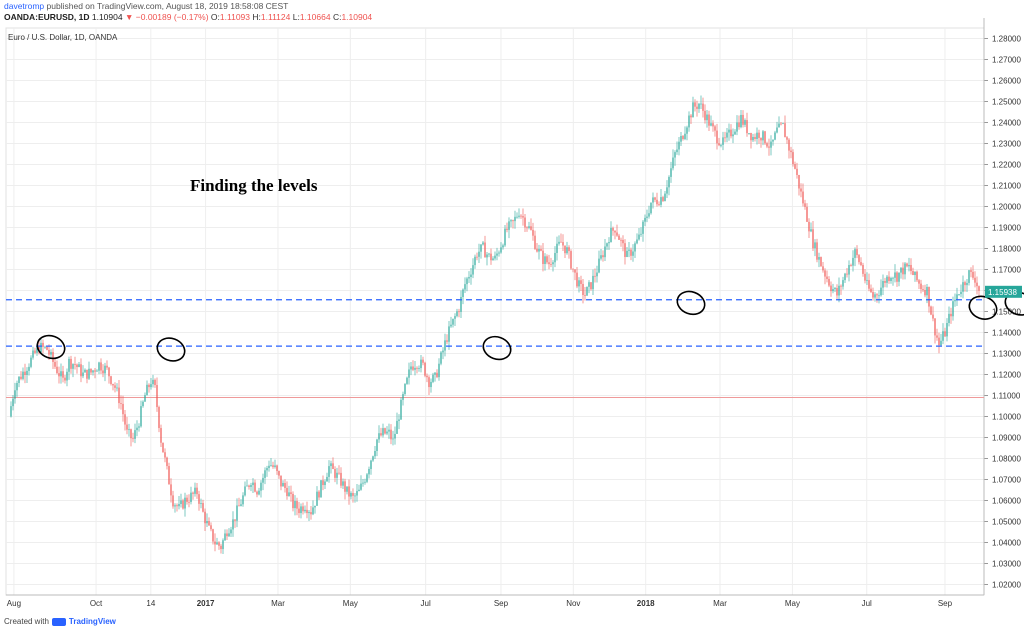 This screenshot has height=632, width=1024. I want to click on x-tick-label: 14, so click(150, 603).